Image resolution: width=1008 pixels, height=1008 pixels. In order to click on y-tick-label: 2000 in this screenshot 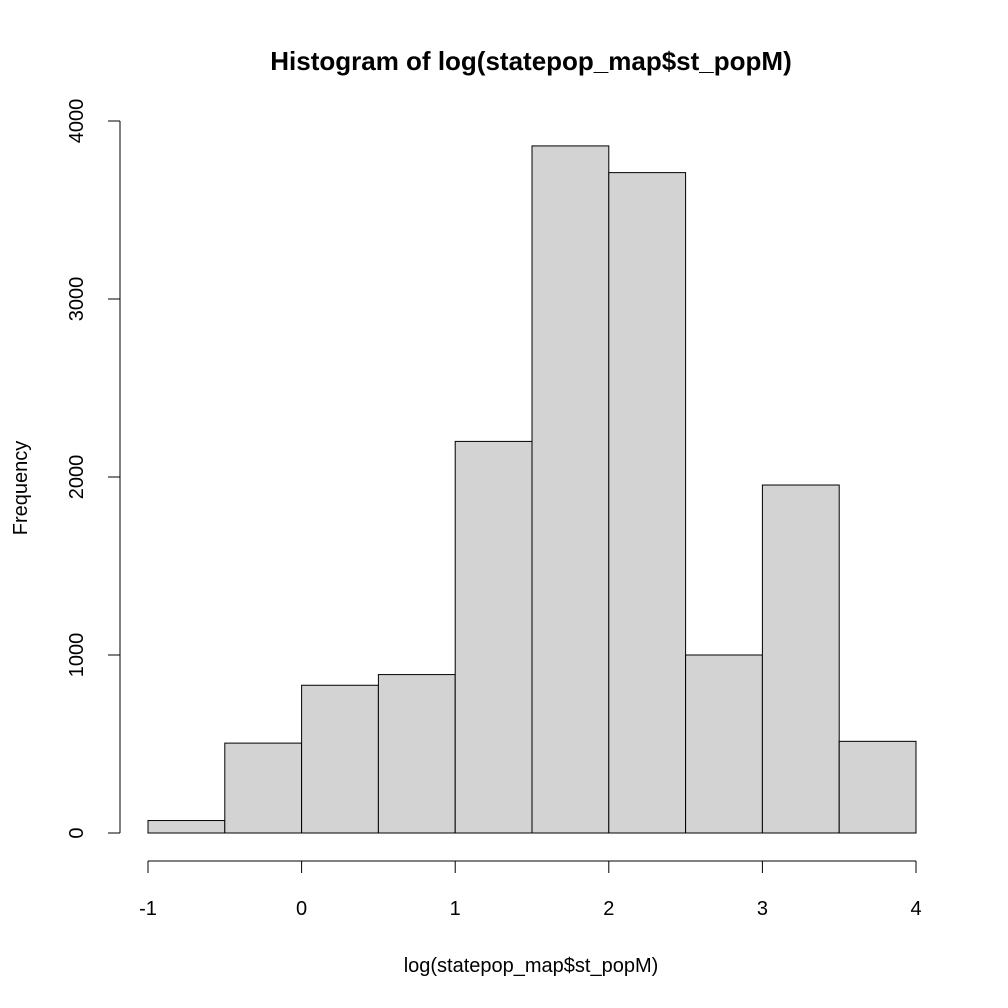, I will do `click(77, 477)`.